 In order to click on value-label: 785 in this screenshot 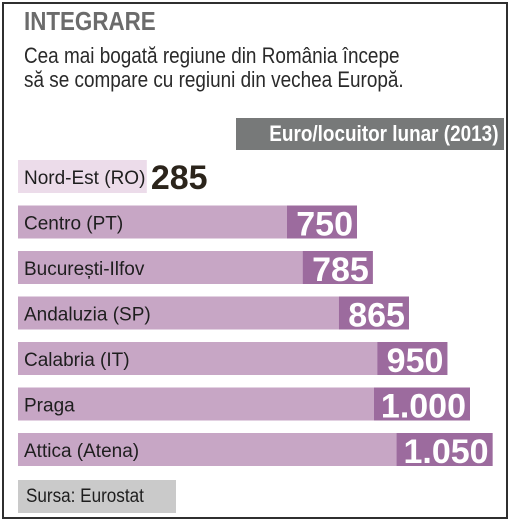, I will do `click(340, 270)`.